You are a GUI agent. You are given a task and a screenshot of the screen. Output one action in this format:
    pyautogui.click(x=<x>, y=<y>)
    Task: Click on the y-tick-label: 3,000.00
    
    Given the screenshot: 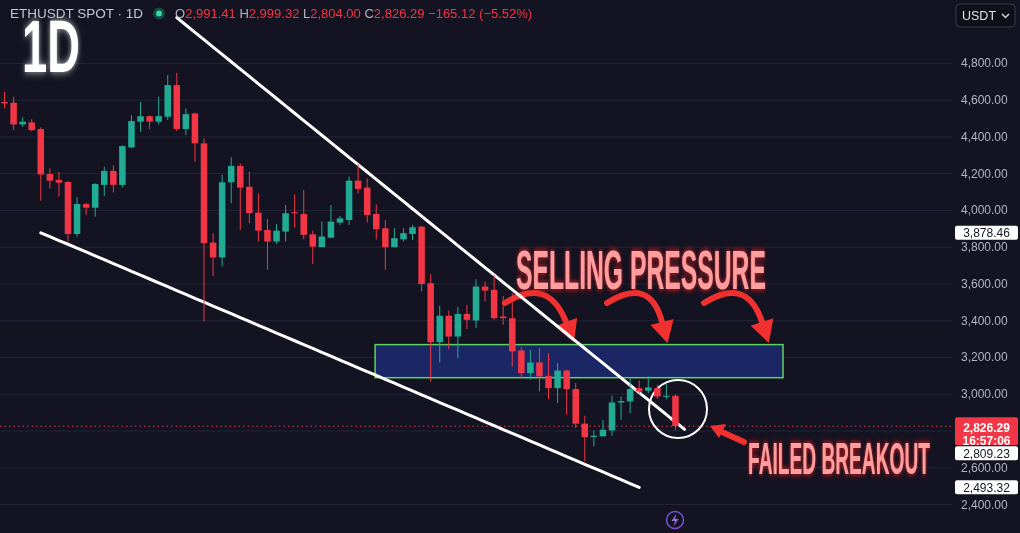 What is the action you would take?
    pyautogui.click(x=985, y=394)
    